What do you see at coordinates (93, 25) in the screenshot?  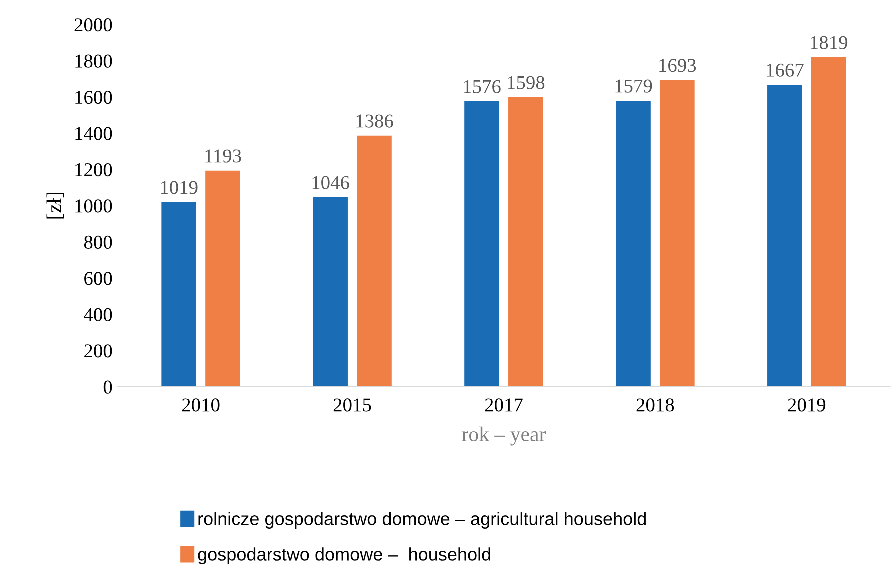 I see `y-tick-label: 2000` at bounding box center [93, 25].